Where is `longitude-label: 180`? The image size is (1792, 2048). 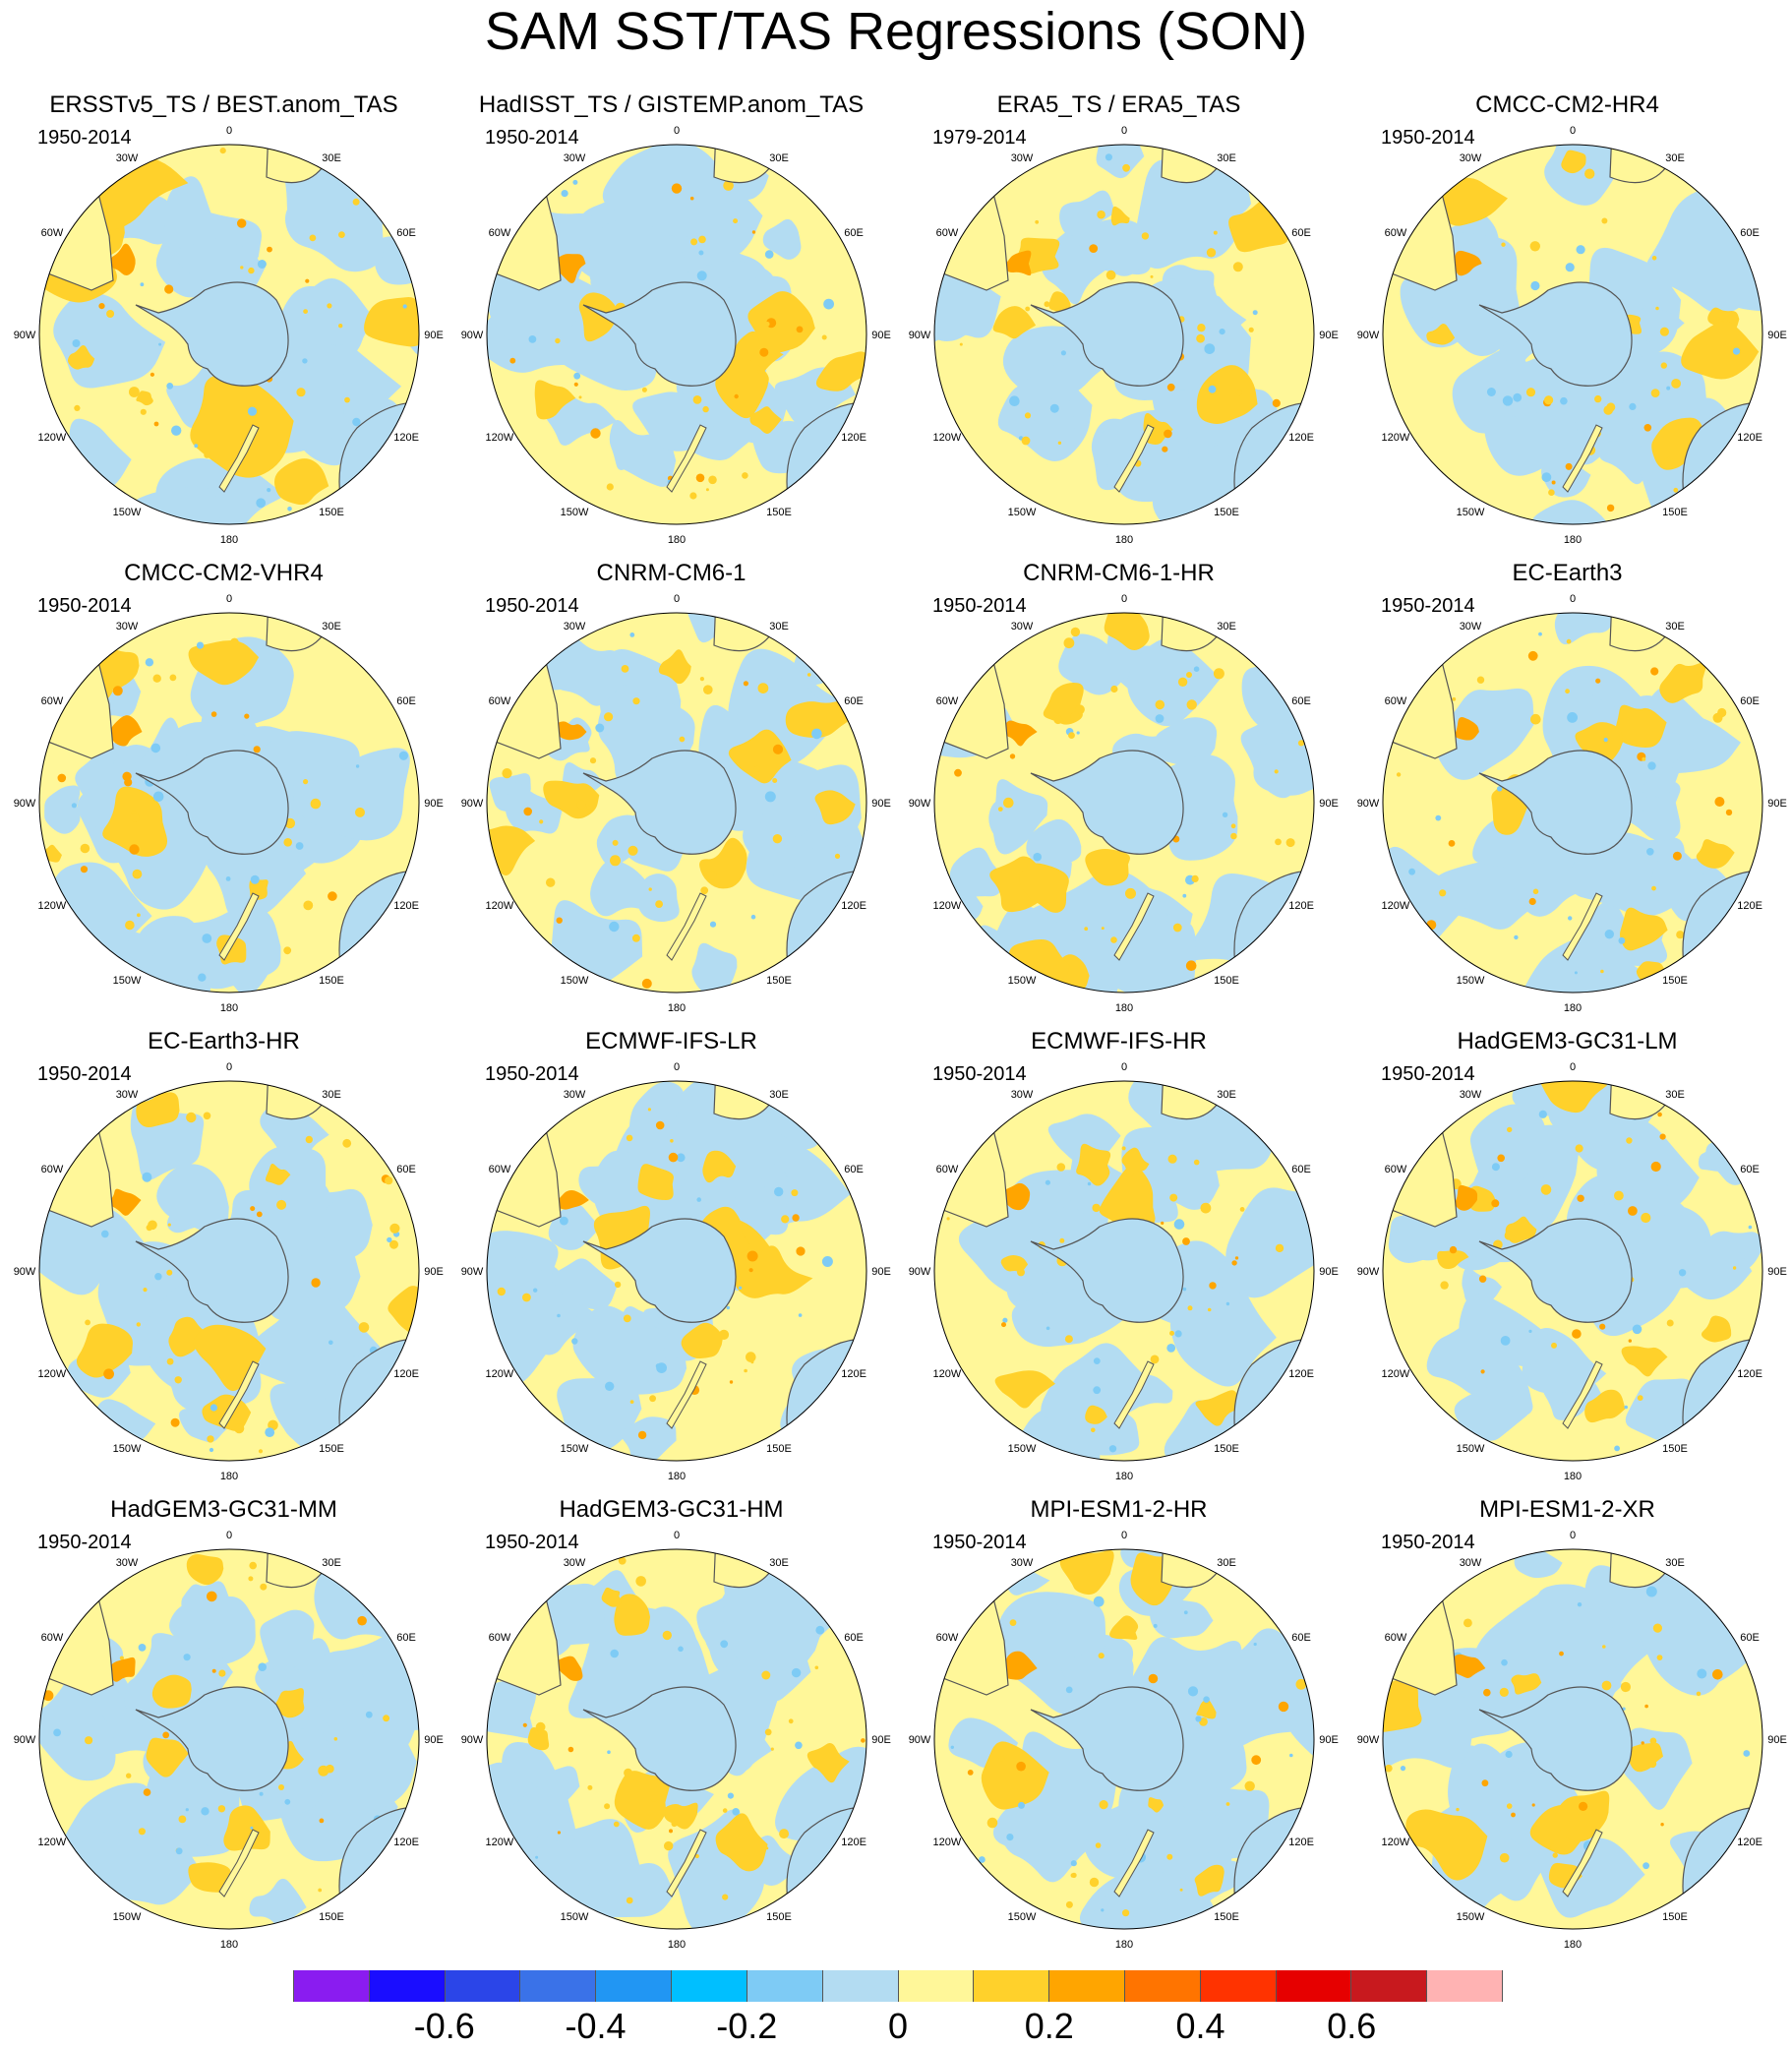
longitude-label: 180 is located at coordinates (229, 1476).